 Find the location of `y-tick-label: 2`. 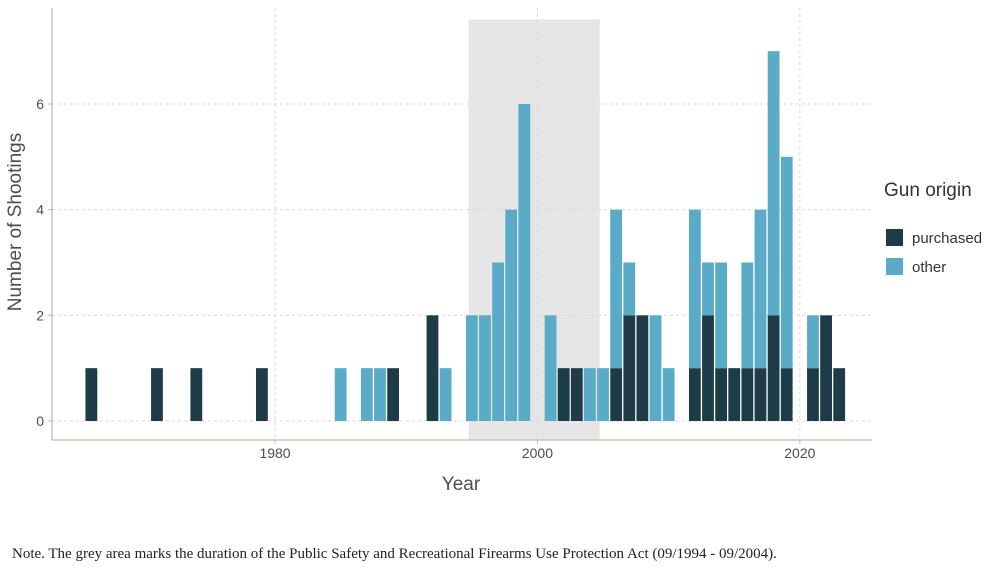

y-tick-label: 2 is located at coordinates (40, 315).